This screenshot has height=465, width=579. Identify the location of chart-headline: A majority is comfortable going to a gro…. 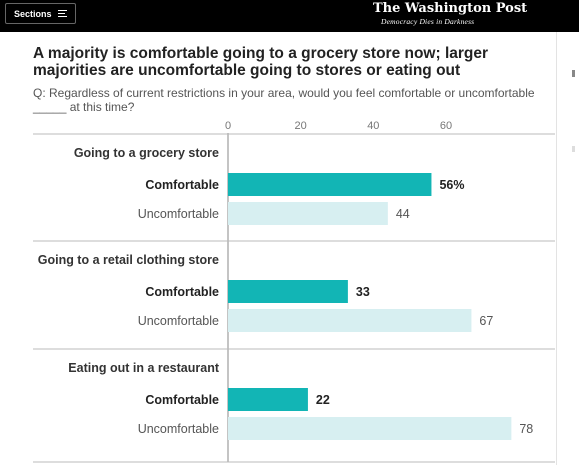
(261, 62).